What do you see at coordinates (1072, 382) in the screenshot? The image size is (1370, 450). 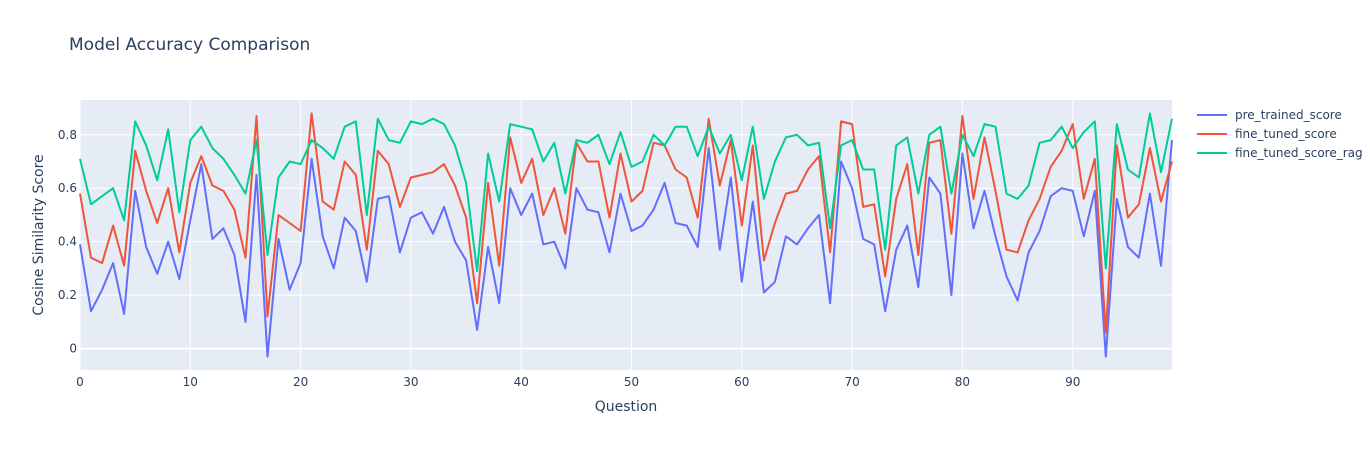 I see `x-tick-label: 90` at bounding box center [1072, 382].